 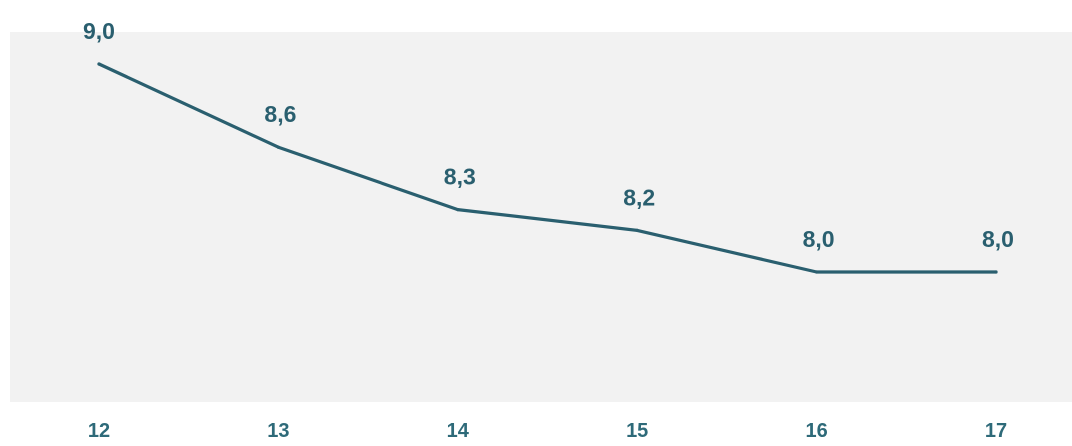 I want to click on x-axis-tick-labels: 12 13 14 15 16 17, so click(x=547, y=431).